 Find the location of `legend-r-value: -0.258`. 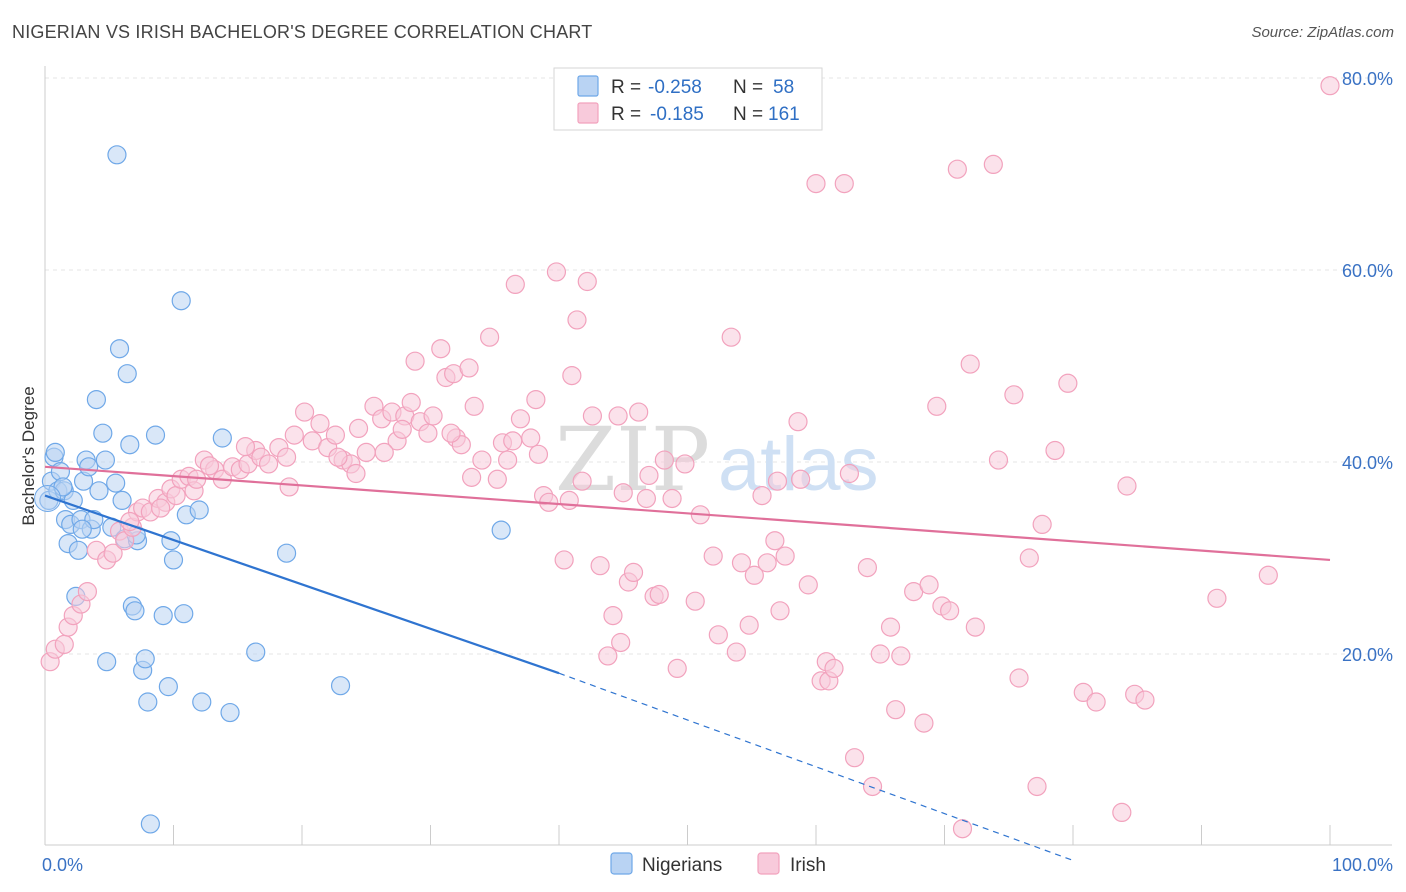

legend-r-value: -0.258 is located at coordinates (675, 87).